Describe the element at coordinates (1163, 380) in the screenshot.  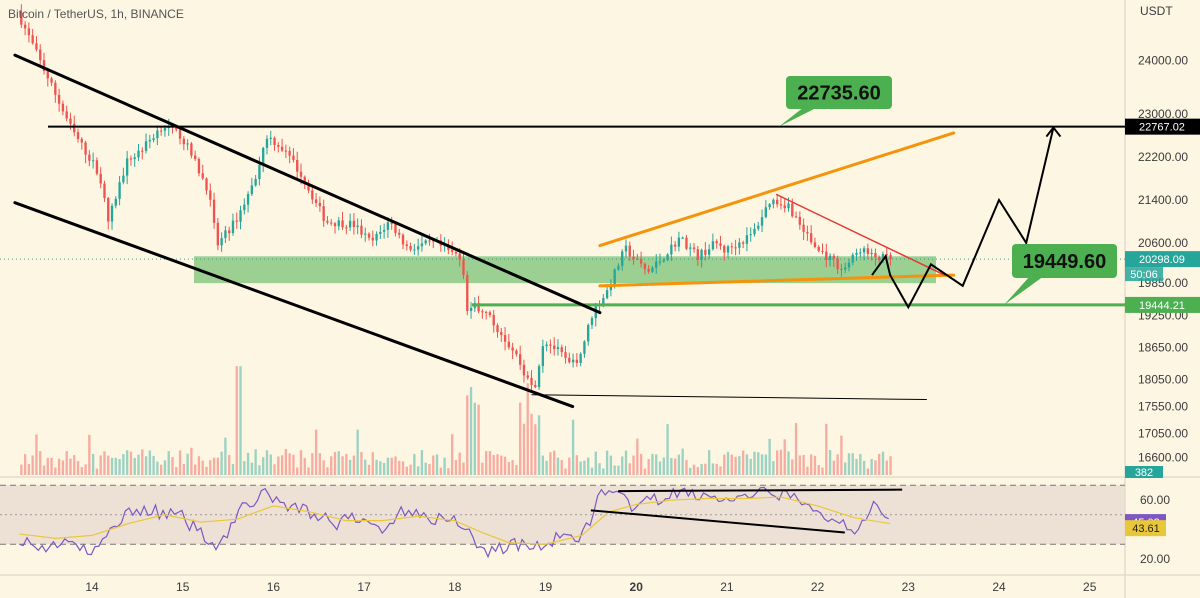
I see `price-tick-label: 18050.00` at that location.